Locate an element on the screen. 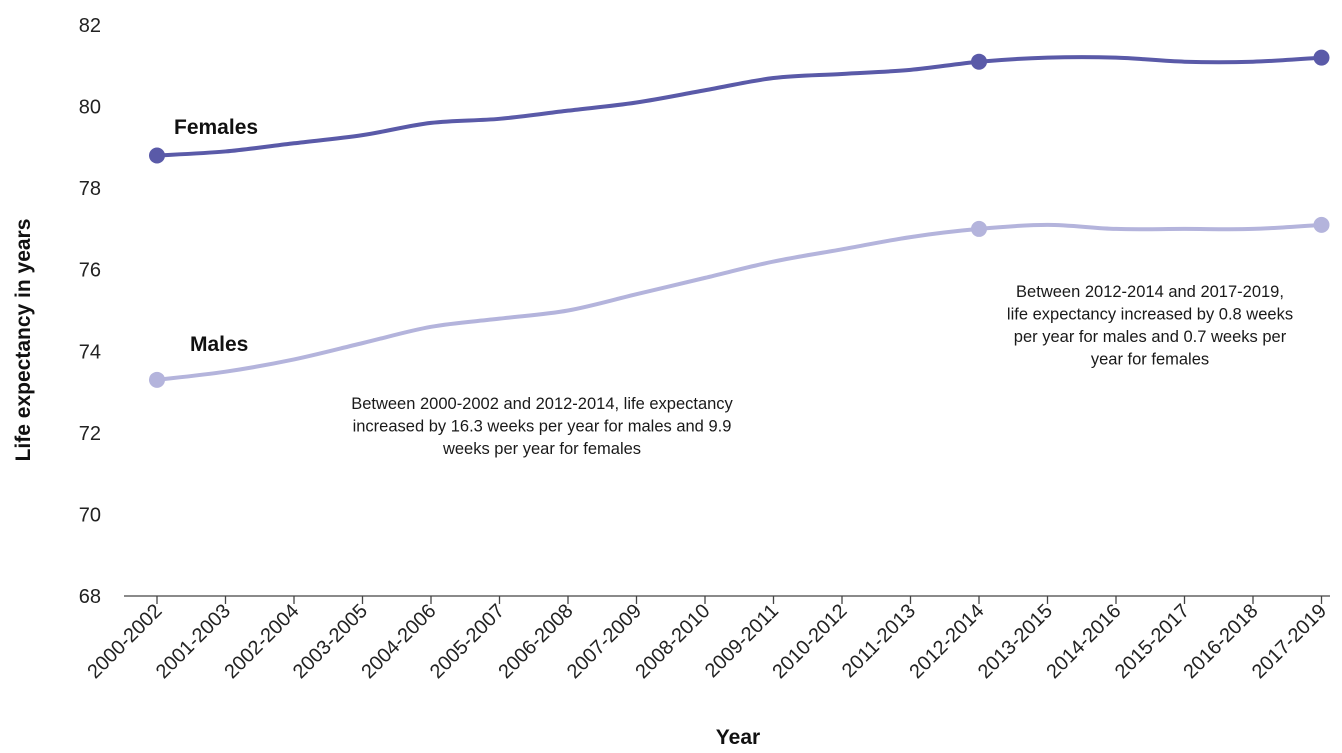  y-tick-label: 70 is located at coordinates (90, 515).